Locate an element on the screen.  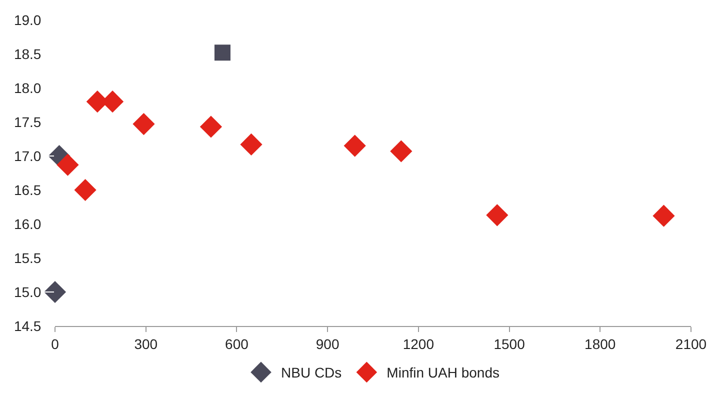
x-tick-label: 1200 is located at coordinates (418, 344).